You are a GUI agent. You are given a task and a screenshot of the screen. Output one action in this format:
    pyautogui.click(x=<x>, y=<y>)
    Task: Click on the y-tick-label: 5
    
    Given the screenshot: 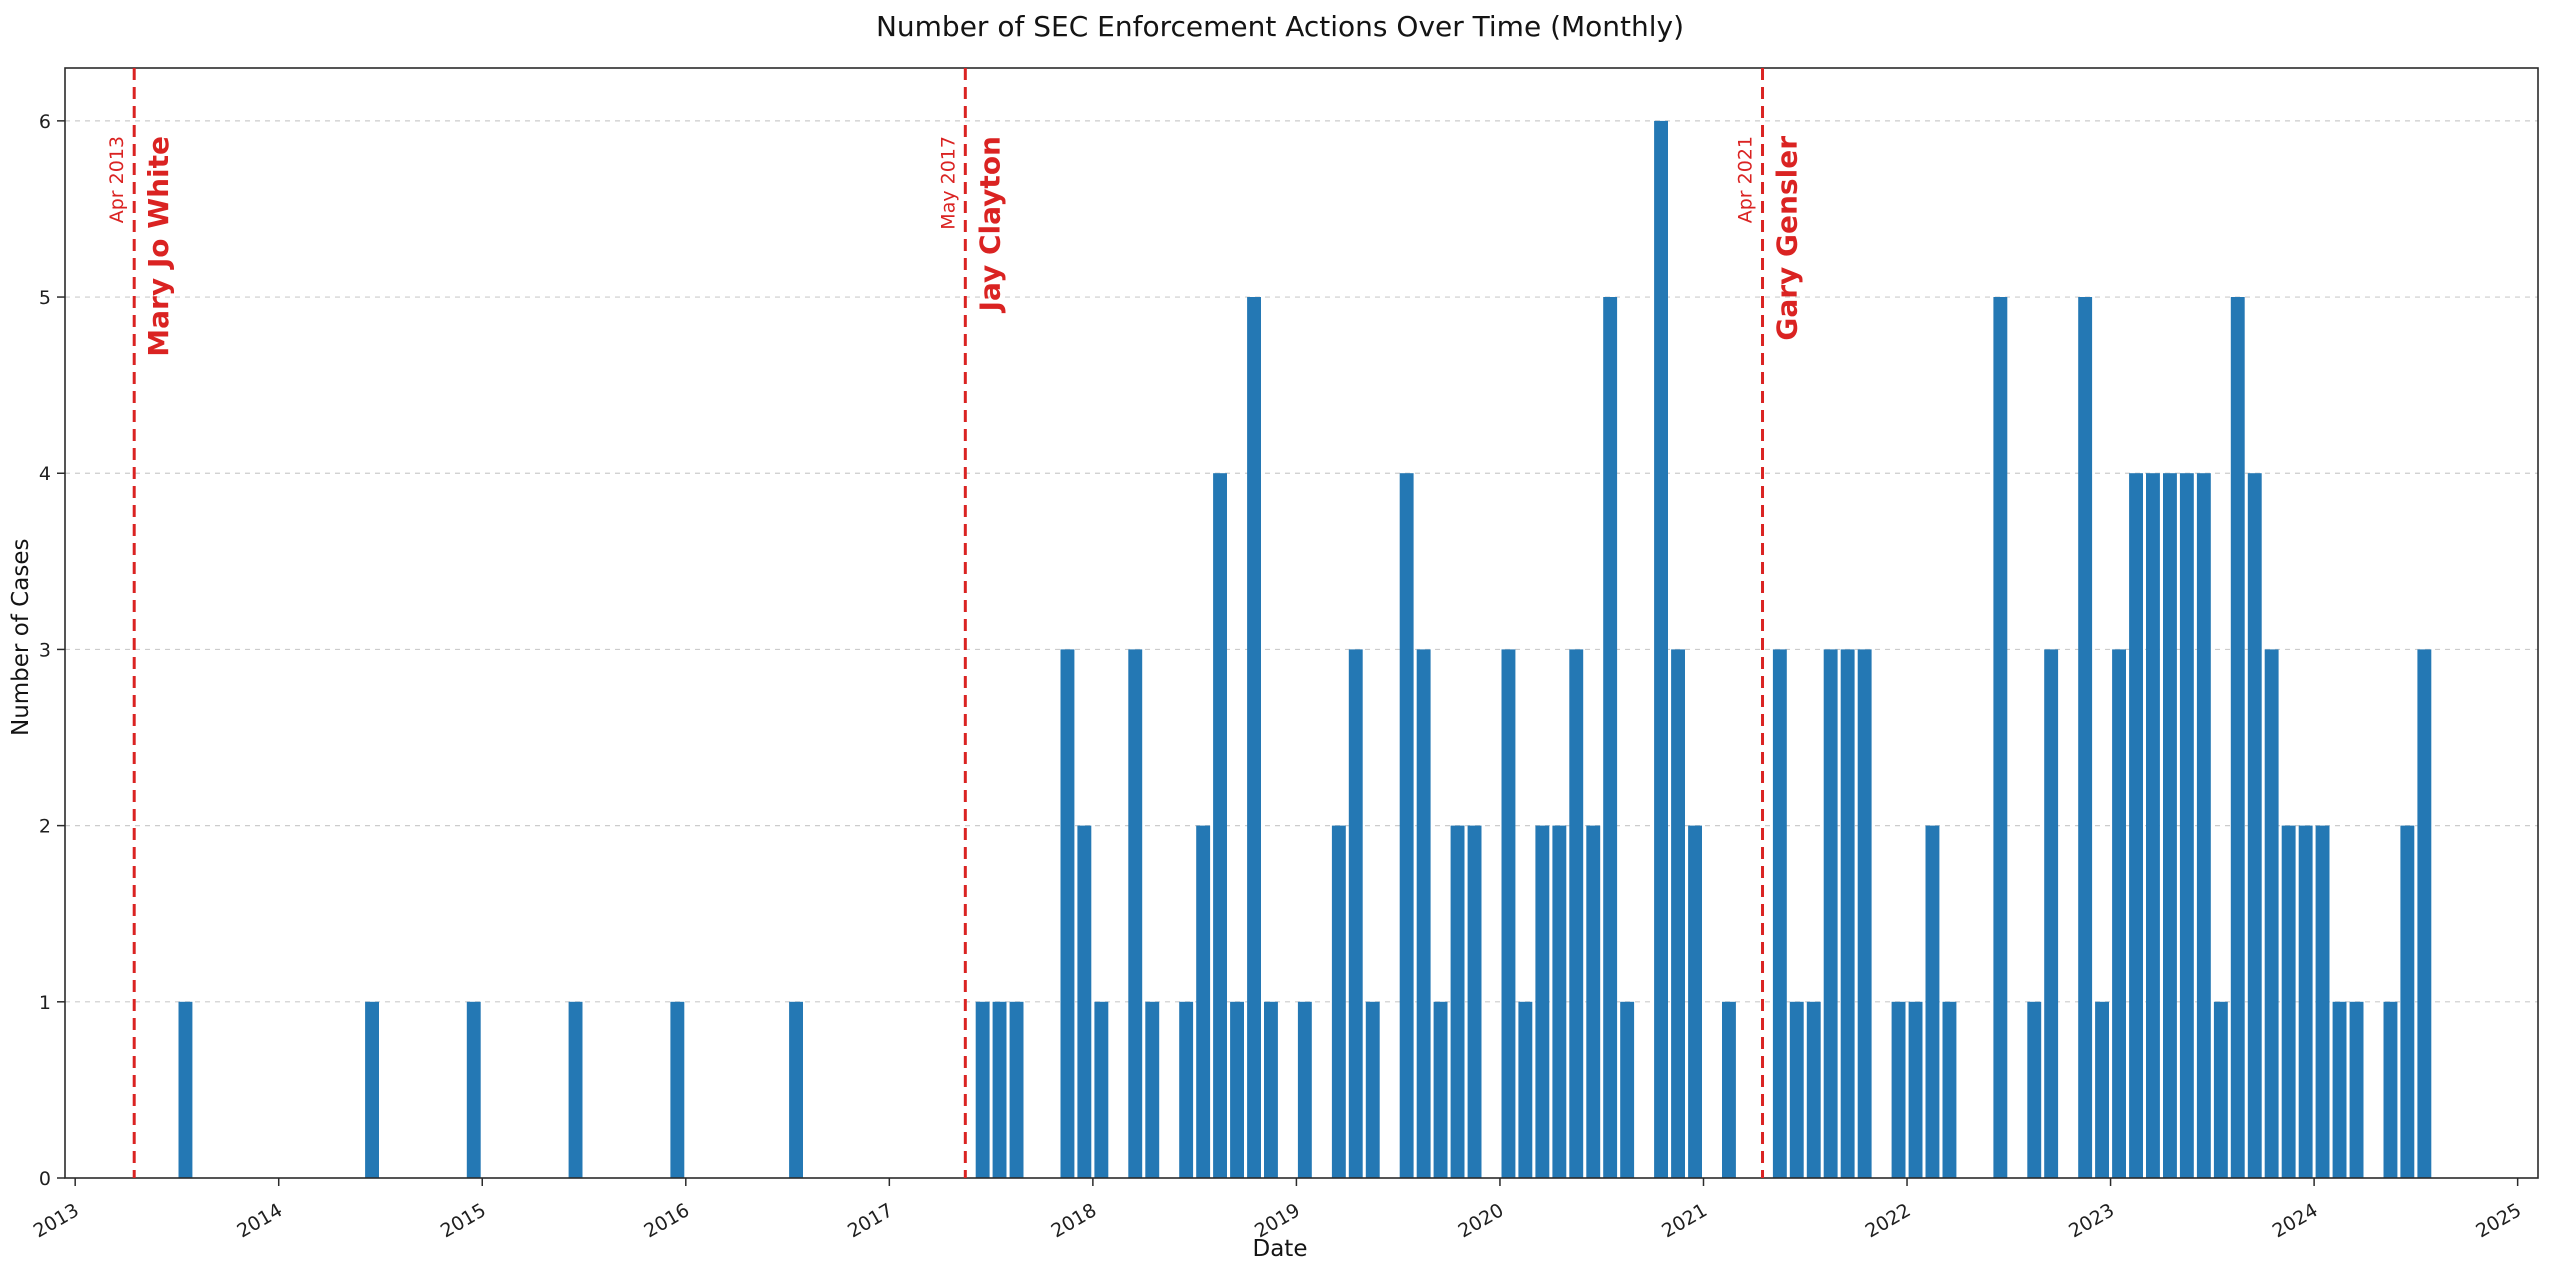 What is the action you would take?
    pyautogui.click(x=45, y=298)
    